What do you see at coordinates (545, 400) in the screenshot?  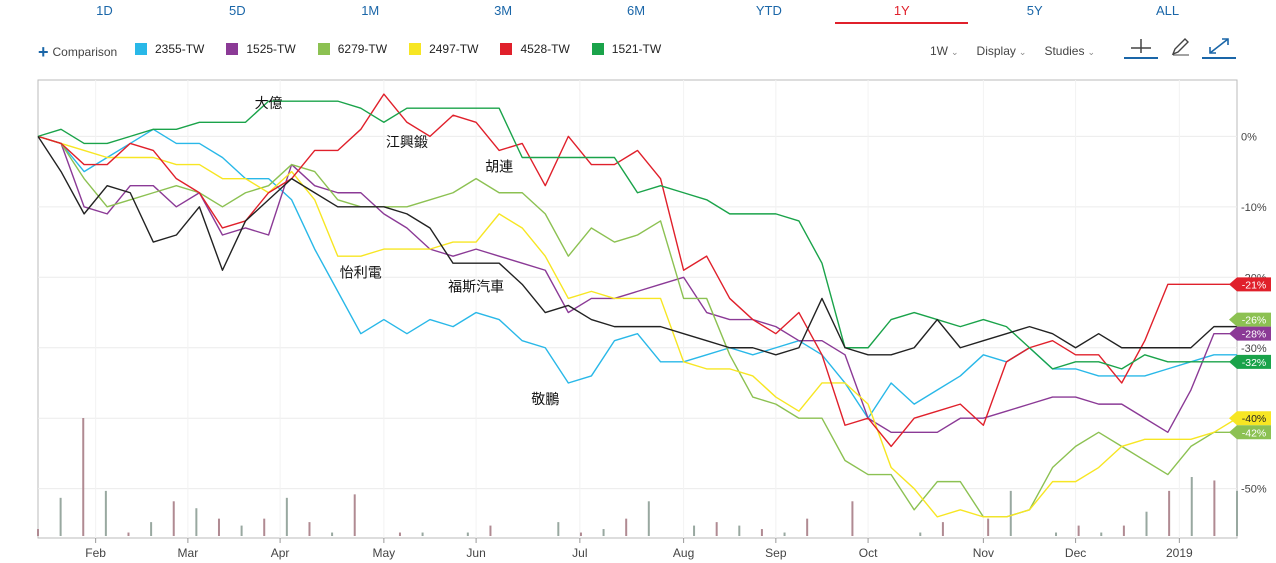 I see `chart-annotation: 敬鵬` at bounding box center [545, 400].